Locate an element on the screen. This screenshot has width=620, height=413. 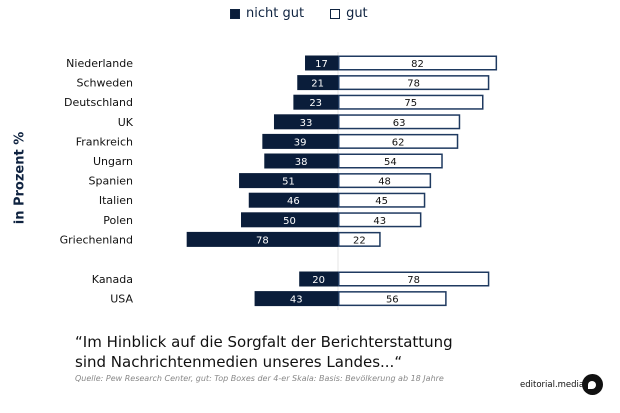
data-label-nicht-gut: 33 is located at coordinates (306, 123).